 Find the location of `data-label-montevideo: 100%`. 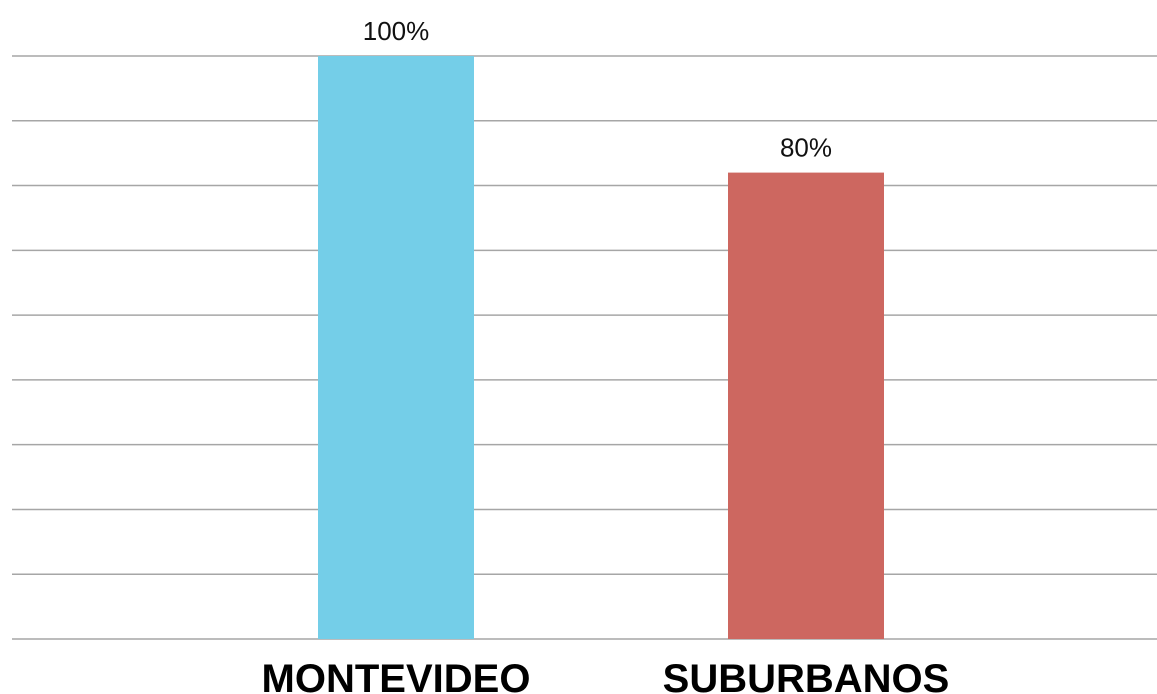

data-label-montevideo: 100% is located at coordinates (396, 31).